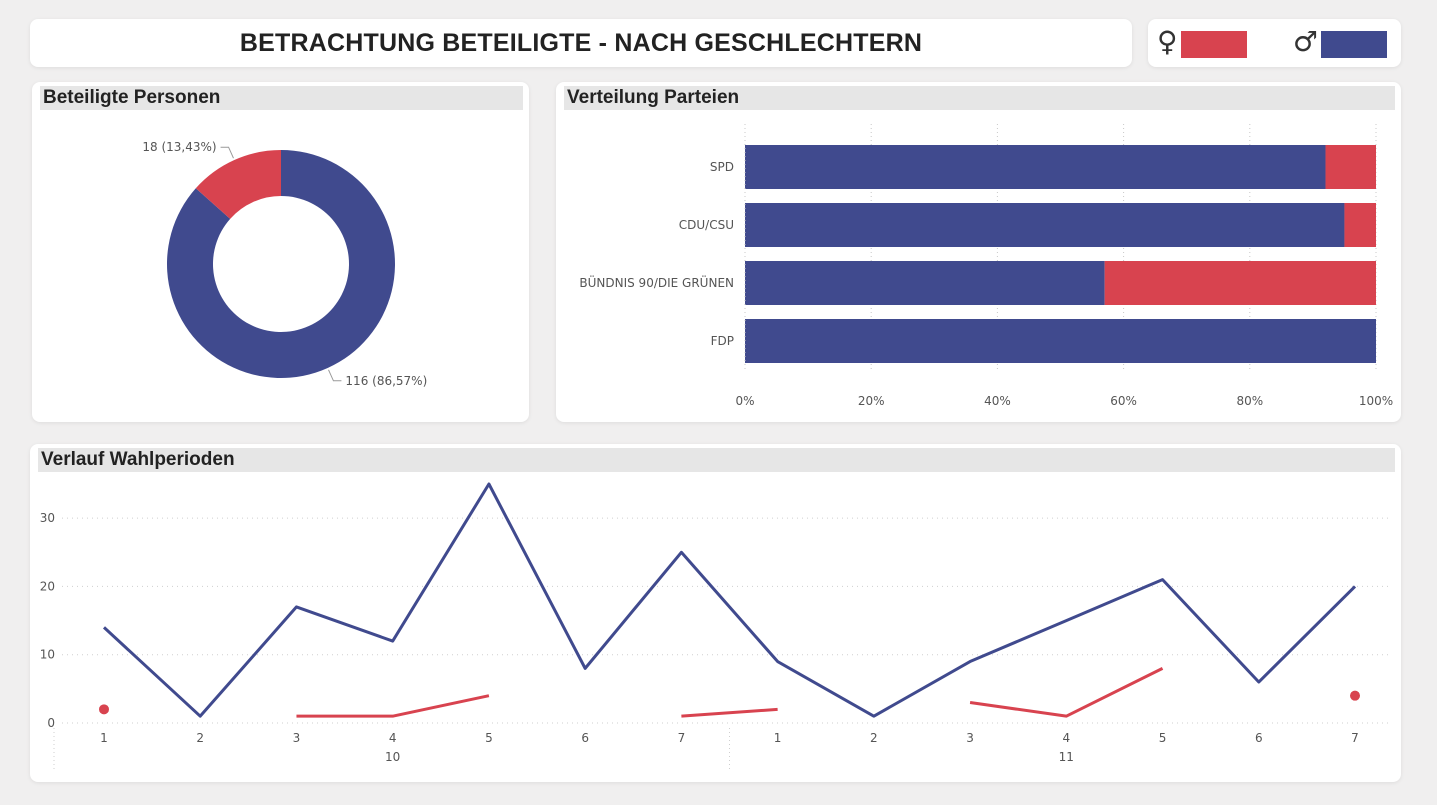  Describe the element at coordinates (871, 401) in the screenshot. I see `bar-x-tick-label: 20%` at that location.